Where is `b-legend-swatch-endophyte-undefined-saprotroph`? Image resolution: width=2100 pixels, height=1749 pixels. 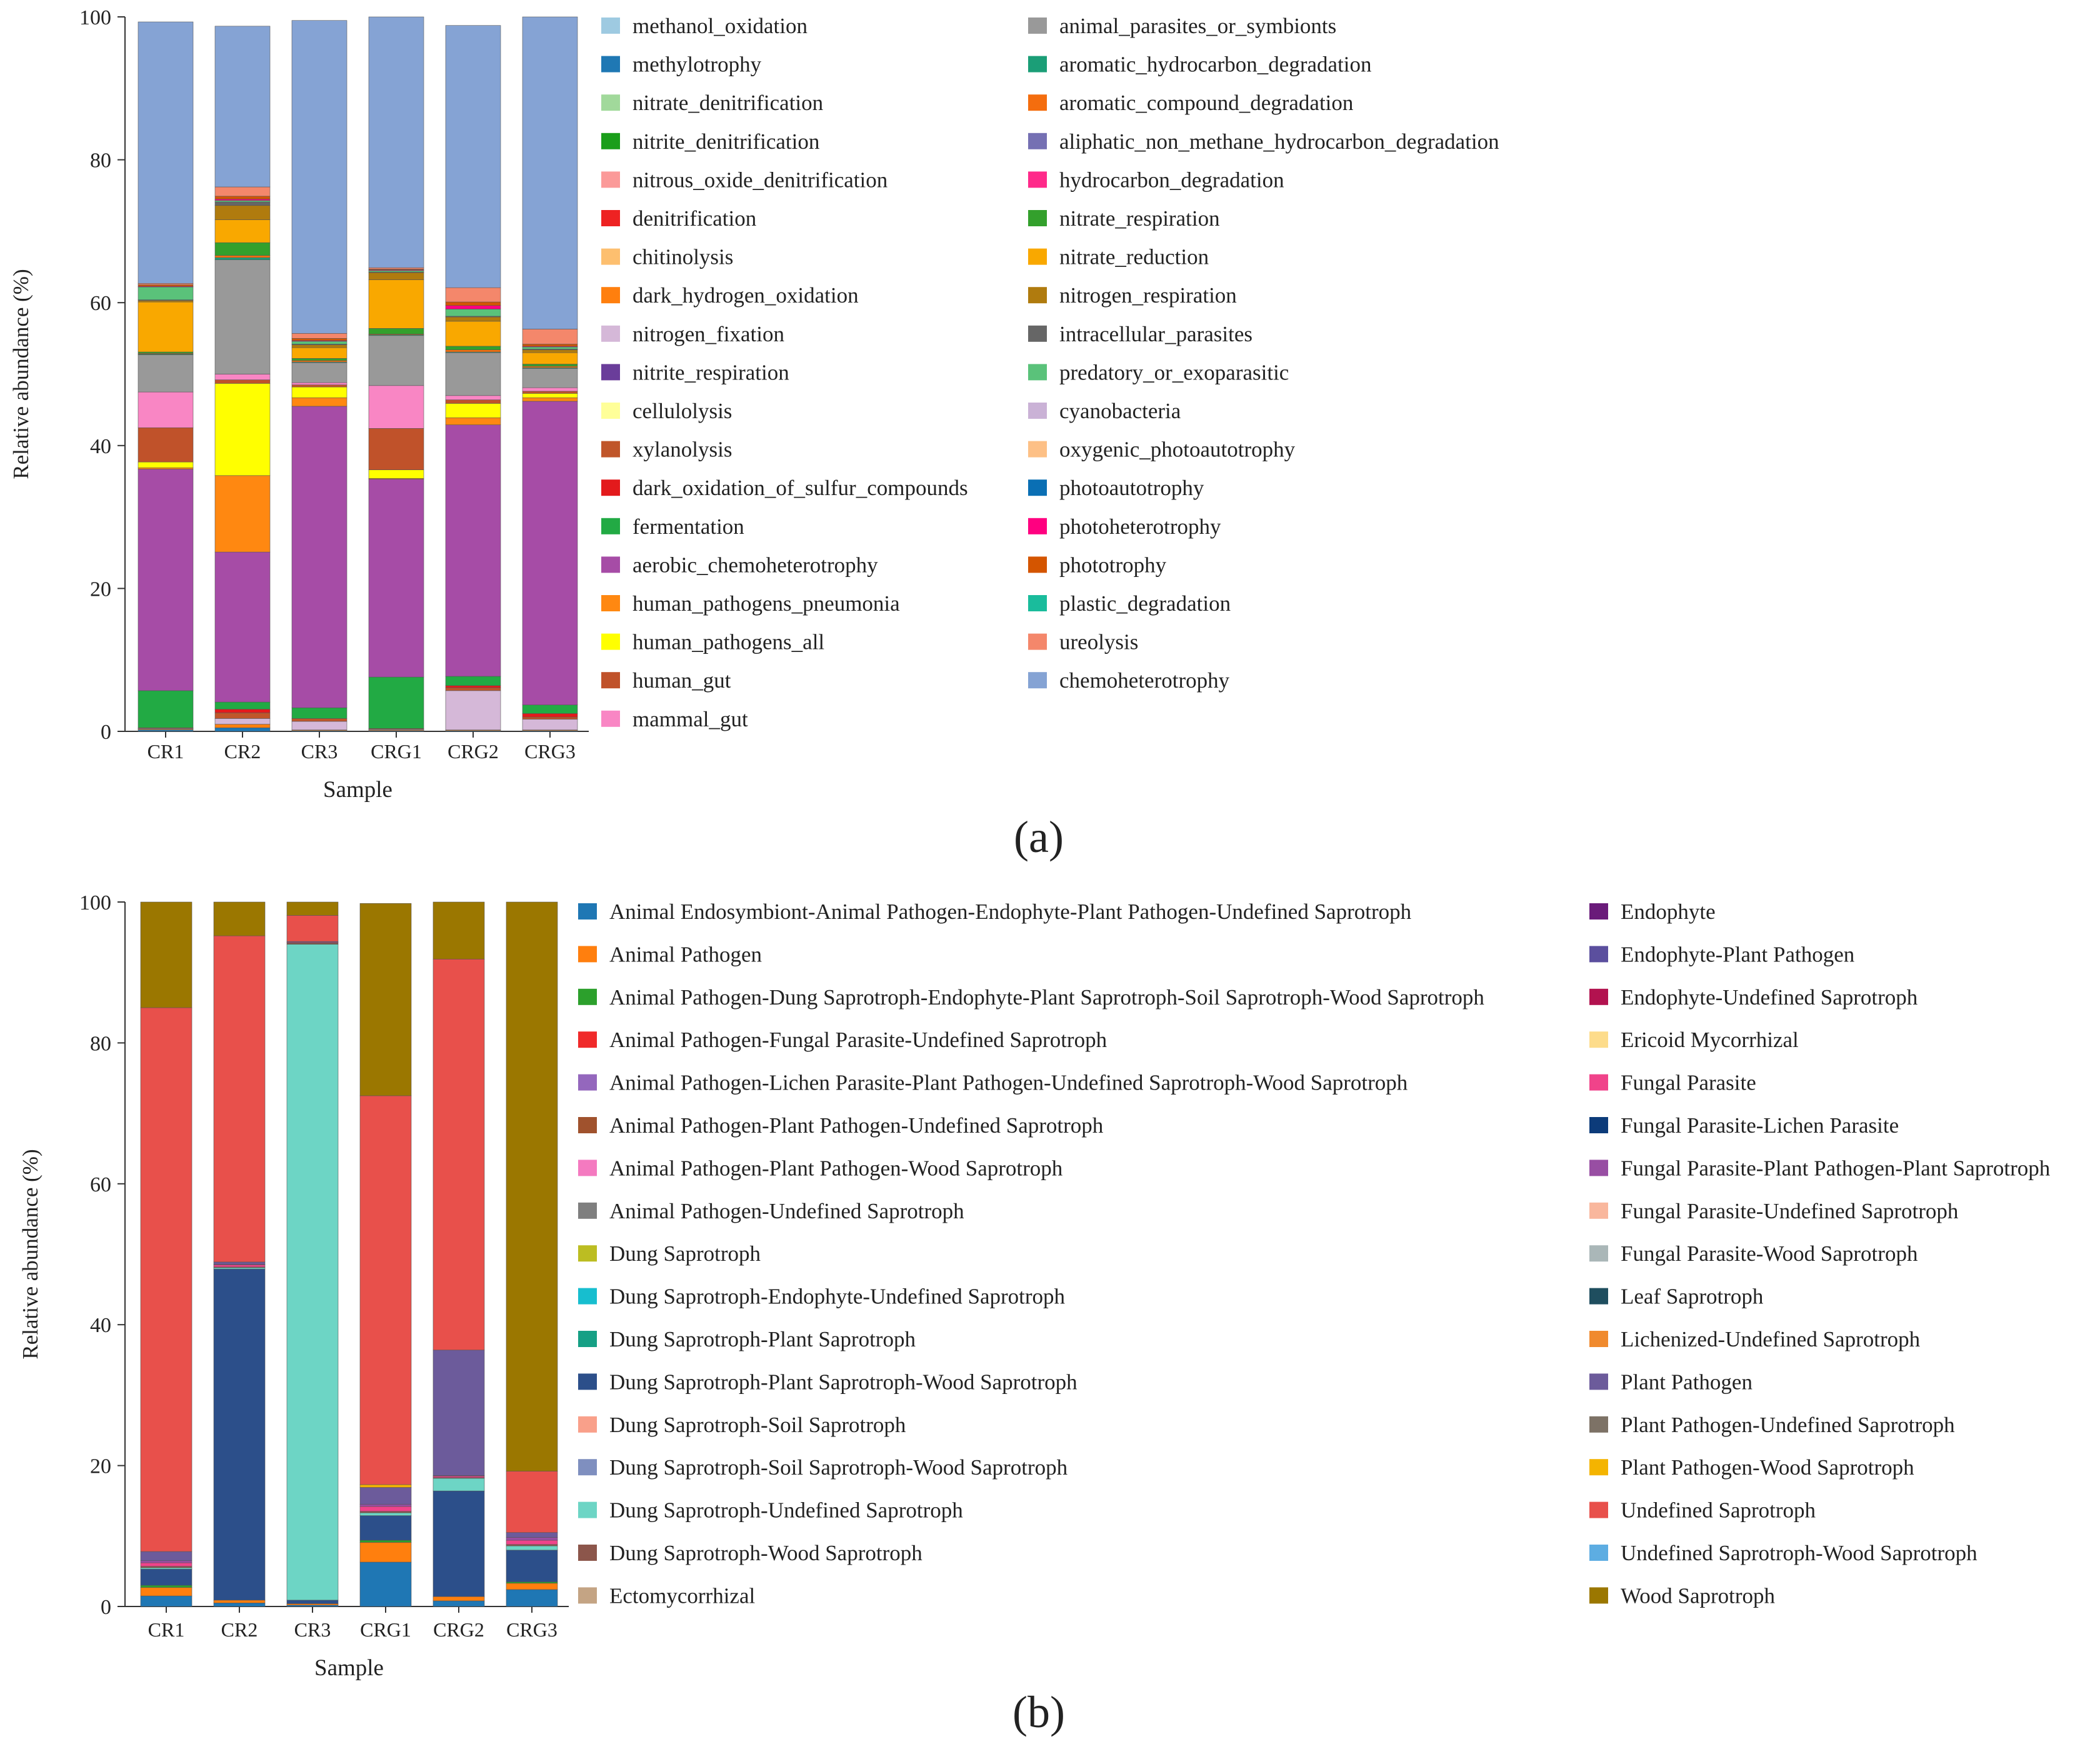 b-legend-swatch-endophyte-undefined-saprotroph is located at coordinates (1599, 996).